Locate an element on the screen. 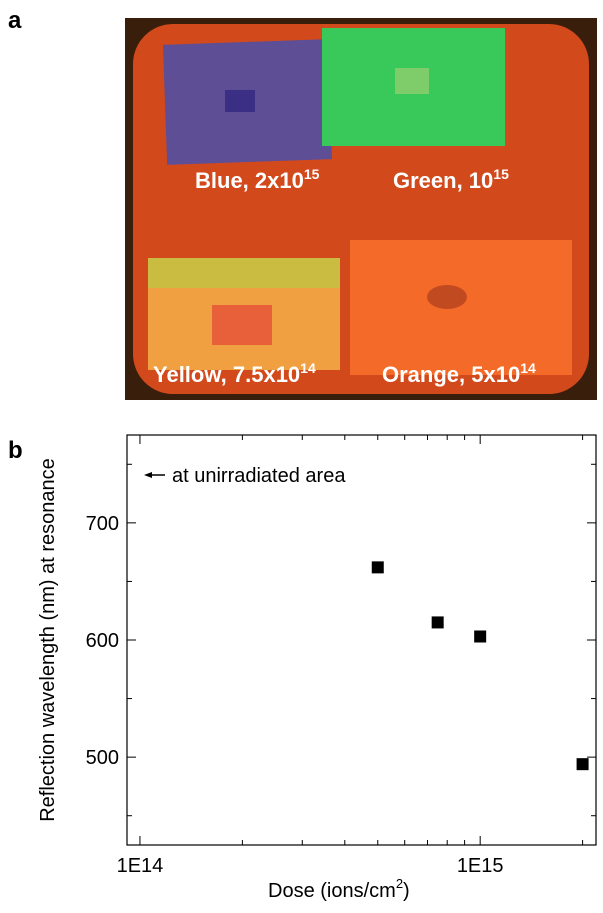 The image size is (603, 913). photo-label: Yellow, 7.5x1014 is located at coordinates (234, 373).